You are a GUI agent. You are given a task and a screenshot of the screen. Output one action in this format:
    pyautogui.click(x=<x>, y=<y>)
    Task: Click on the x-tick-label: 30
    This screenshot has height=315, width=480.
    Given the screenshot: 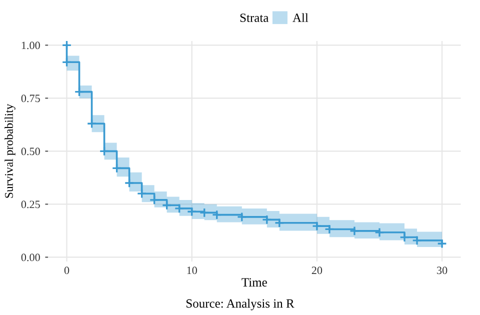 What is the action you would take?
    pyautogui.click(x=442, y=270)
    